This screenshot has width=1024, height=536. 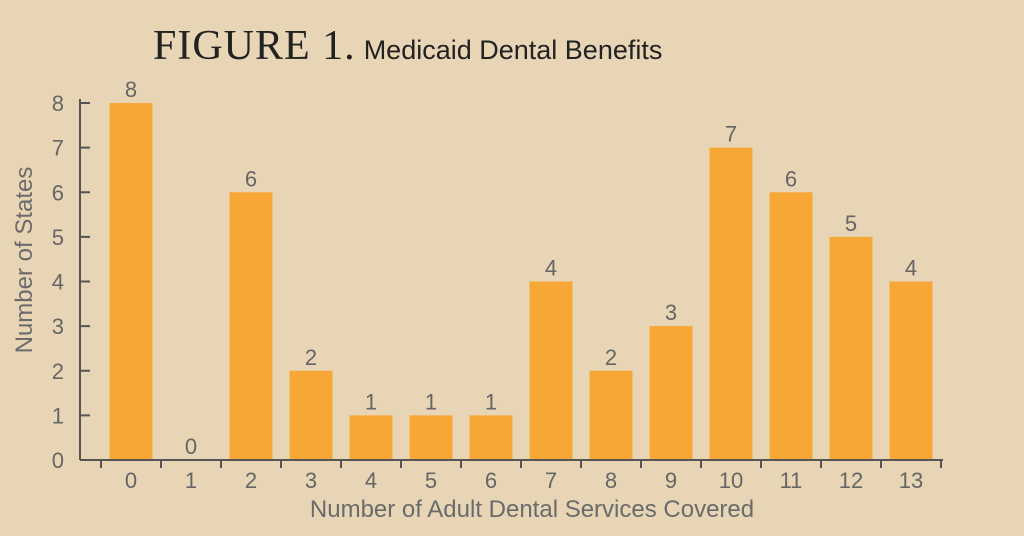 What do you see at coordinates (532, 509) in the screenshot?
I see `x-axis-title: Number of Adult Dental Services Covered` at bounding box center [532, 509].